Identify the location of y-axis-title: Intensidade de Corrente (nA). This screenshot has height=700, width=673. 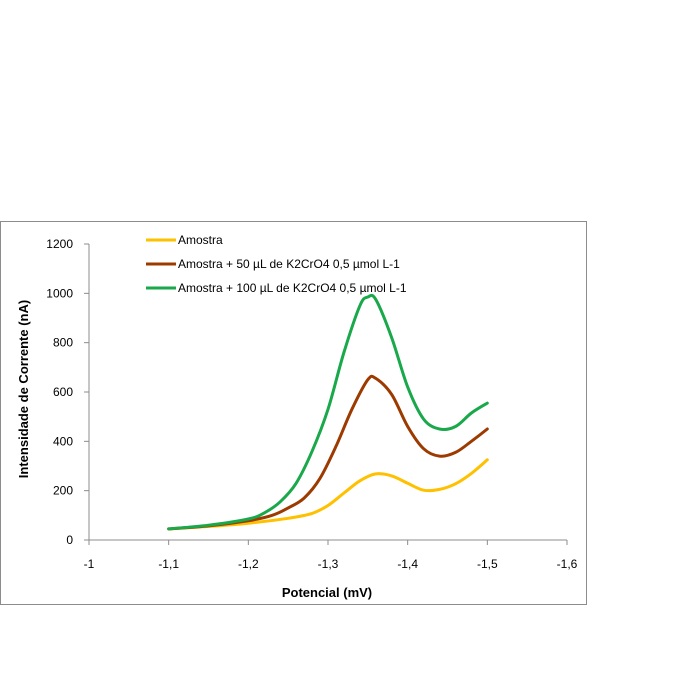
(23, 389).